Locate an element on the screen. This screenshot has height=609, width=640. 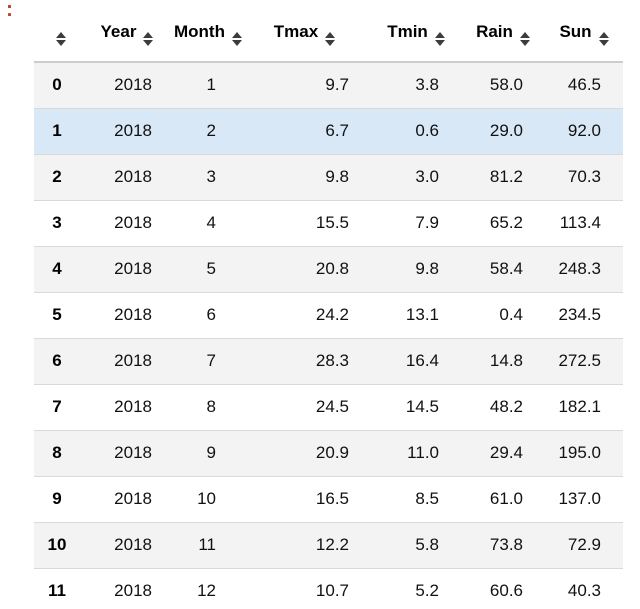
column-header-year: Year is located at coordinates (127, 41).